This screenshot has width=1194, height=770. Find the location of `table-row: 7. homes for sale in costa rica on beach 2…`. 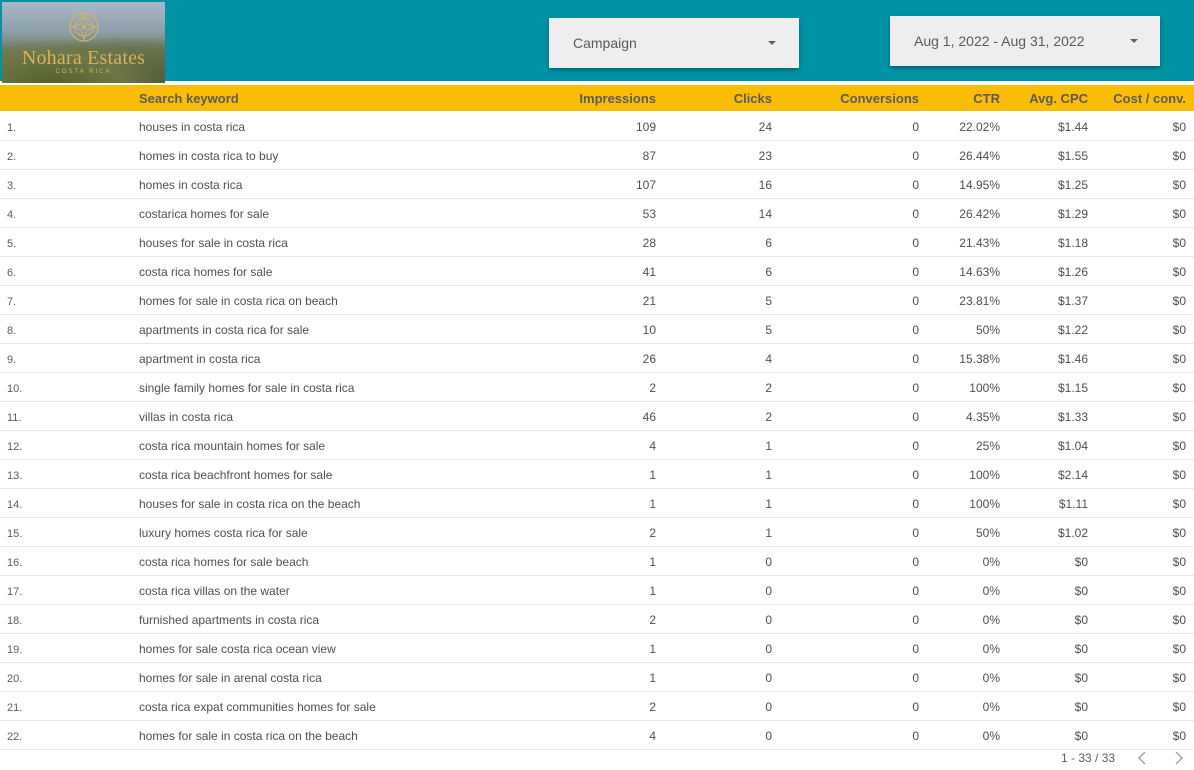

table-row: 7. homes for sale in costa rica on beach 2… is located at coordinates (597, 300).